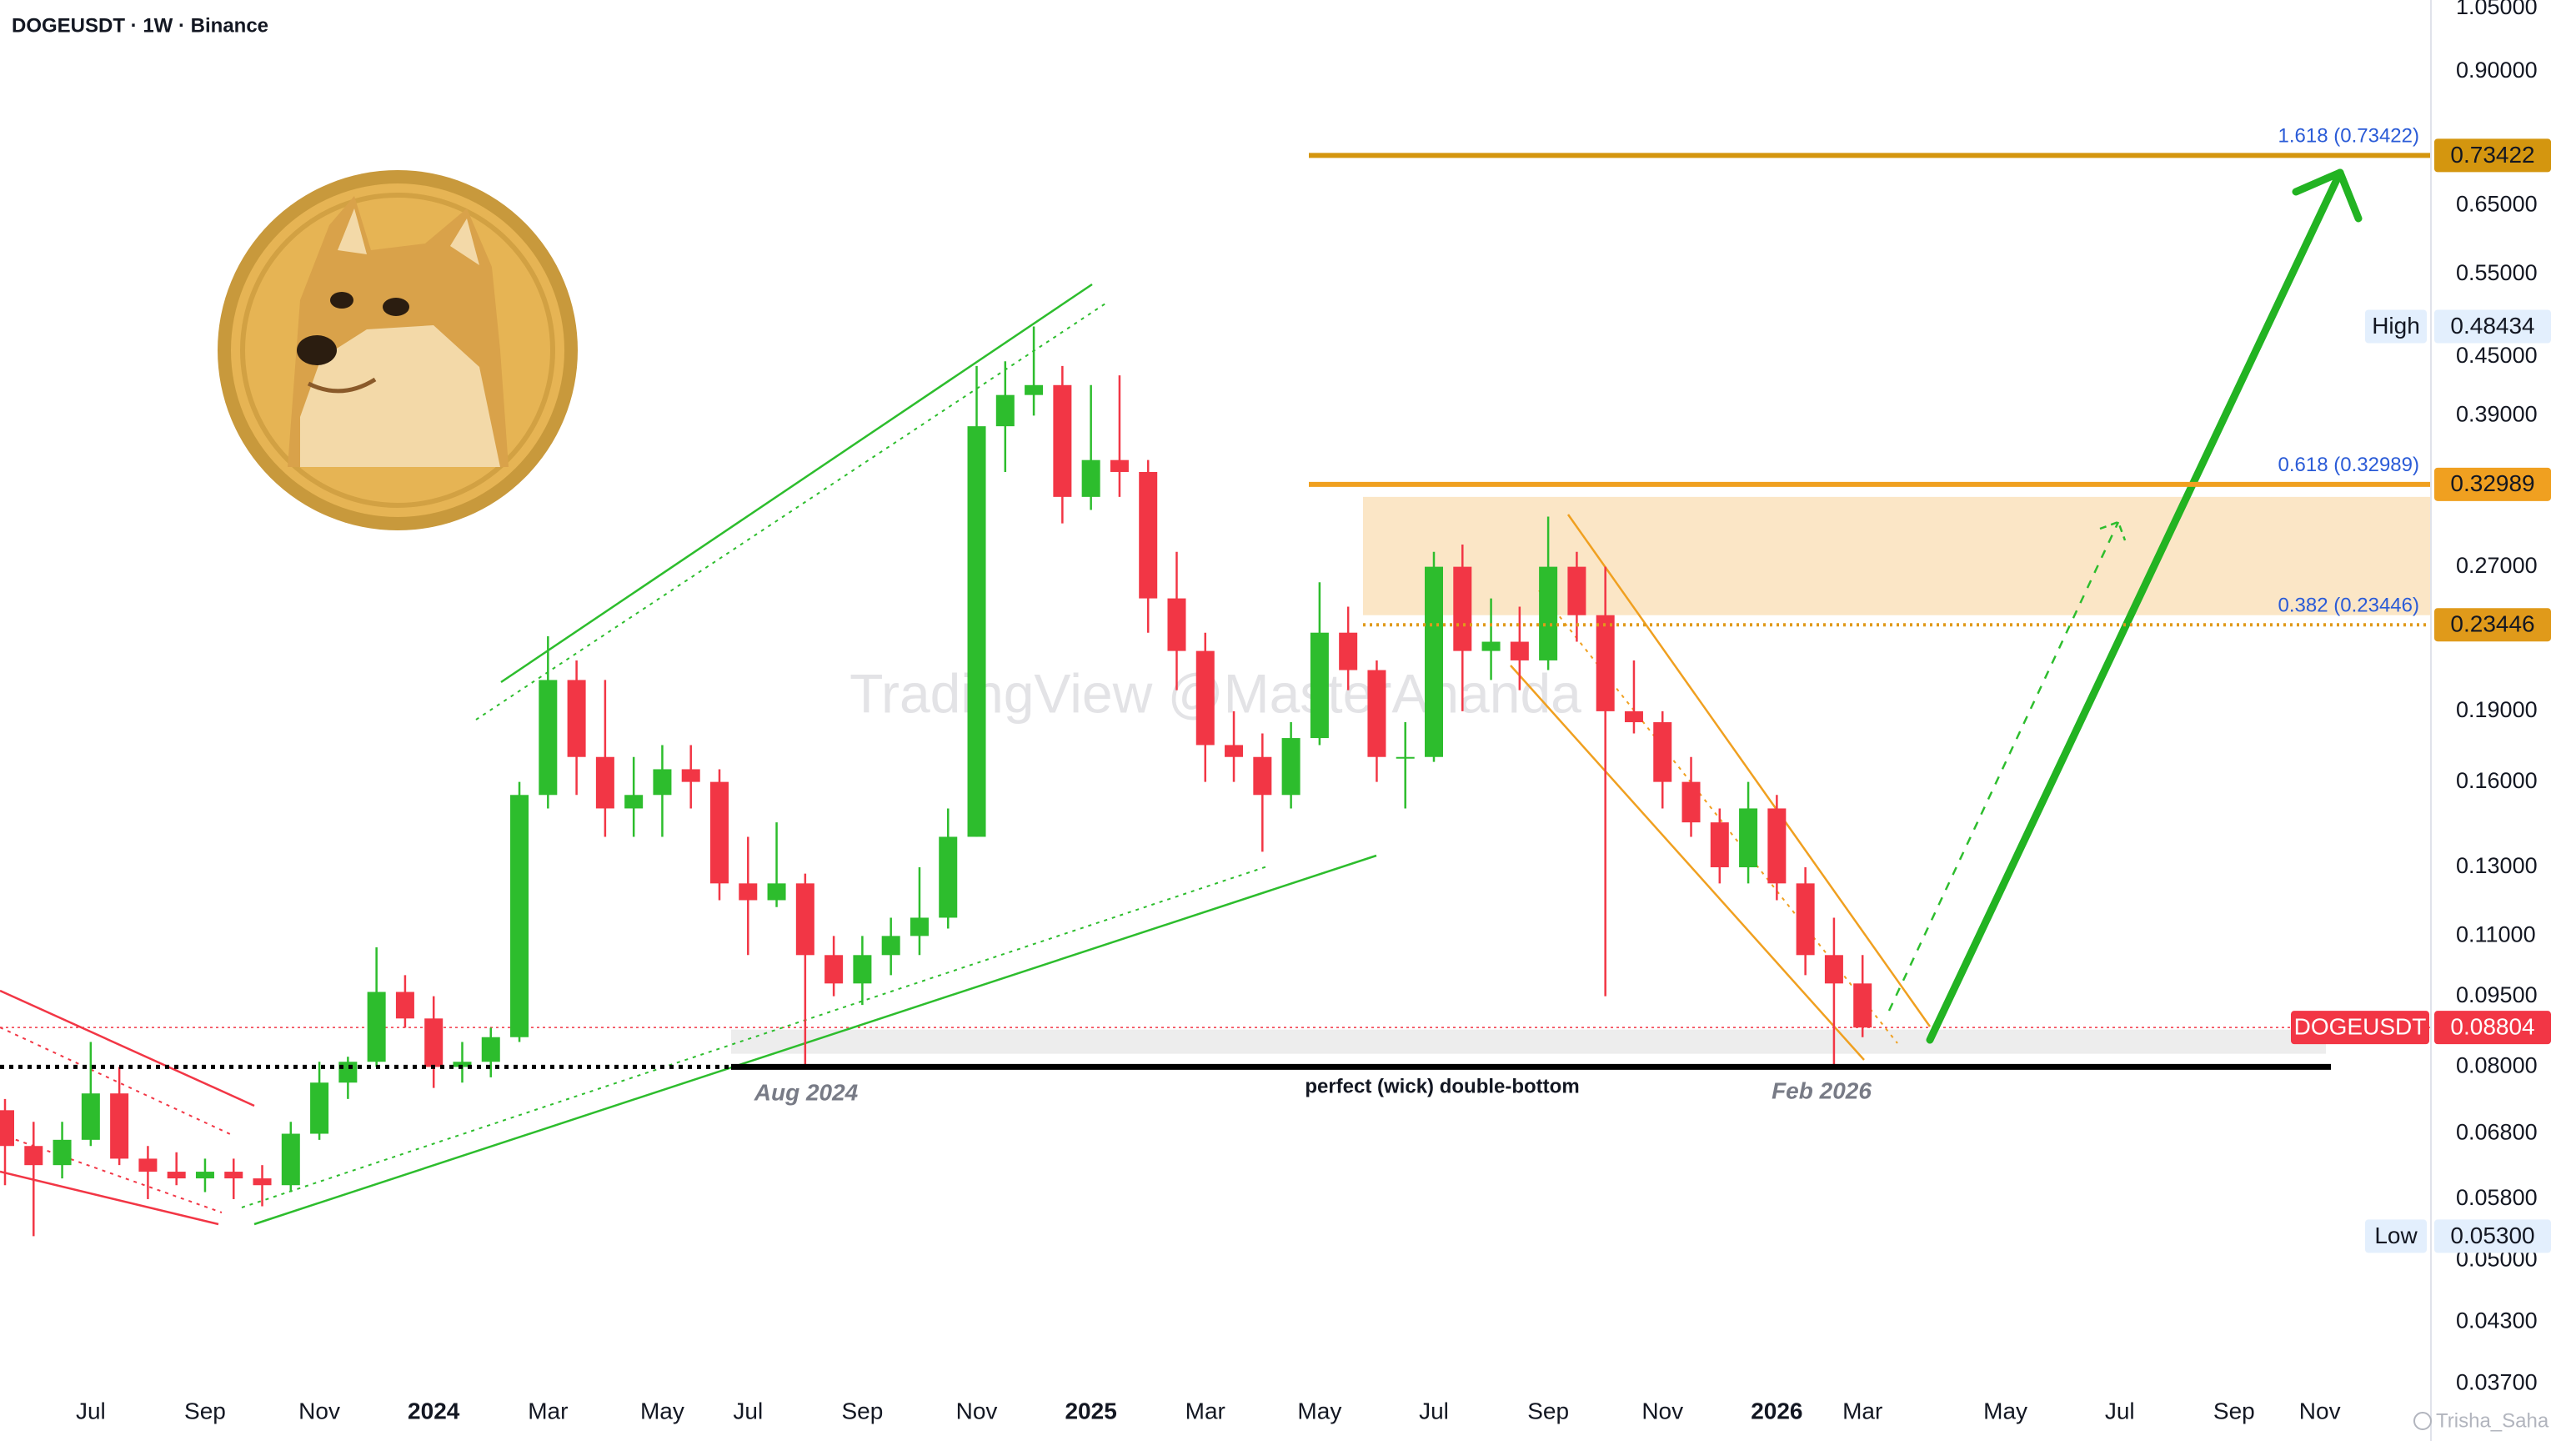 The image size is (2576, 1441). Describe the element at coordinates (806, 1092) in the screenshot. I see `annotation: Aug 2024` at that location.